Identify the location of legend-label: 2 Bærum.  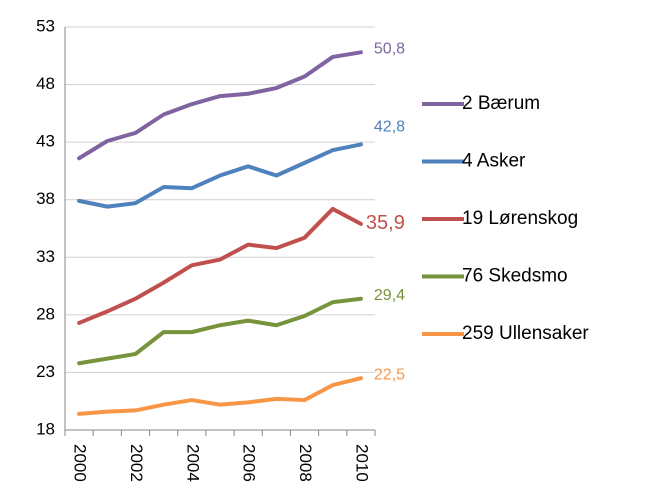
(501, 103).